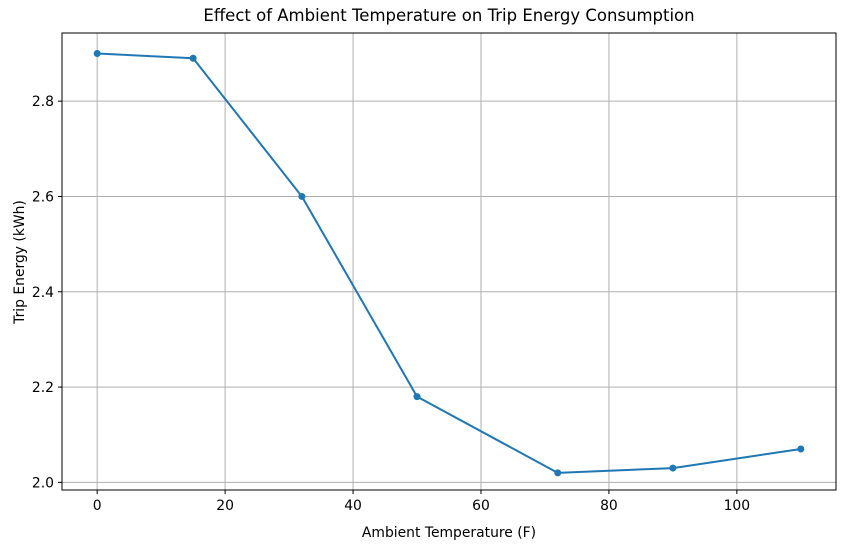  I want to click on x-tick-label: 40, so click(353, 506).